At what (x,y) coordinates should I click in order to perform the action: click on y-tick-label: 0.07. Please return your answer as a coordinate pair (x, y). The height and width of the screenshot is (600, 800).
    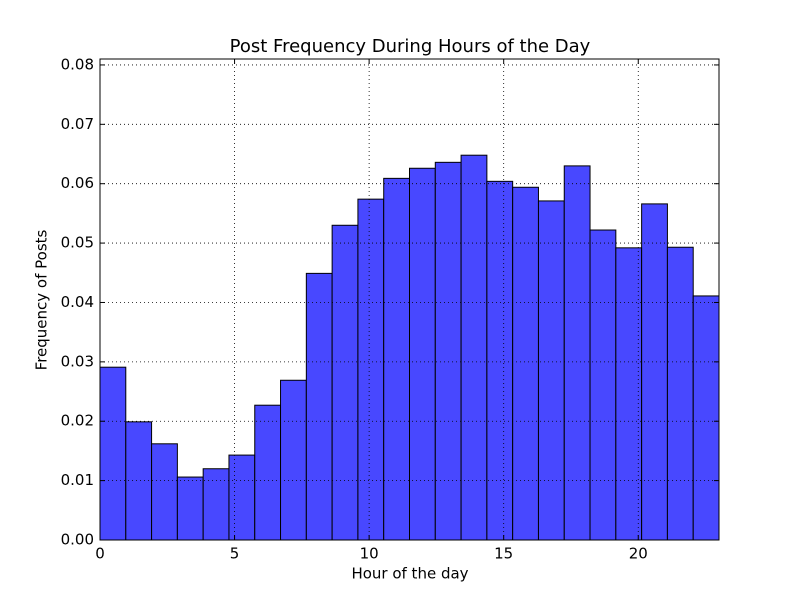
    Looking at the image, I should click on (77, 124).